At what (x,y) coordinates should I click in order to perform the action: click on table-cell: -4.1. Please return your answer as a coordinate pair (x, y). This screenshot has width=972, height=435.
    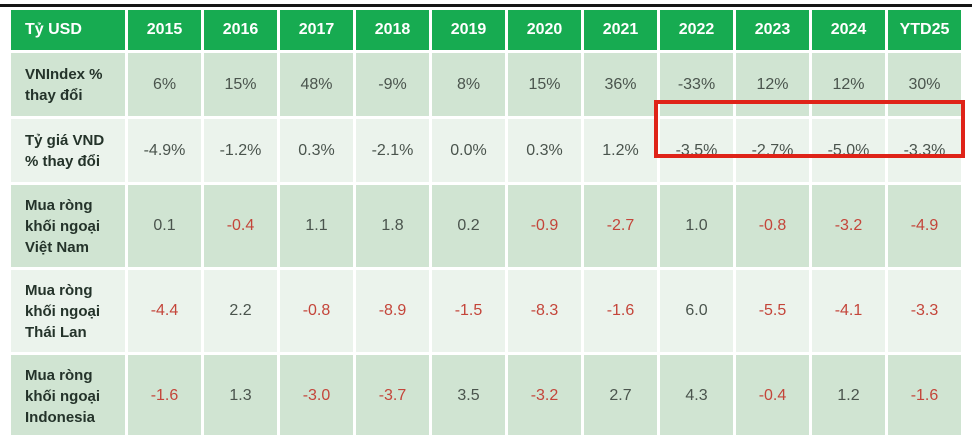
    Looking at the image, I should click on (848, 311).